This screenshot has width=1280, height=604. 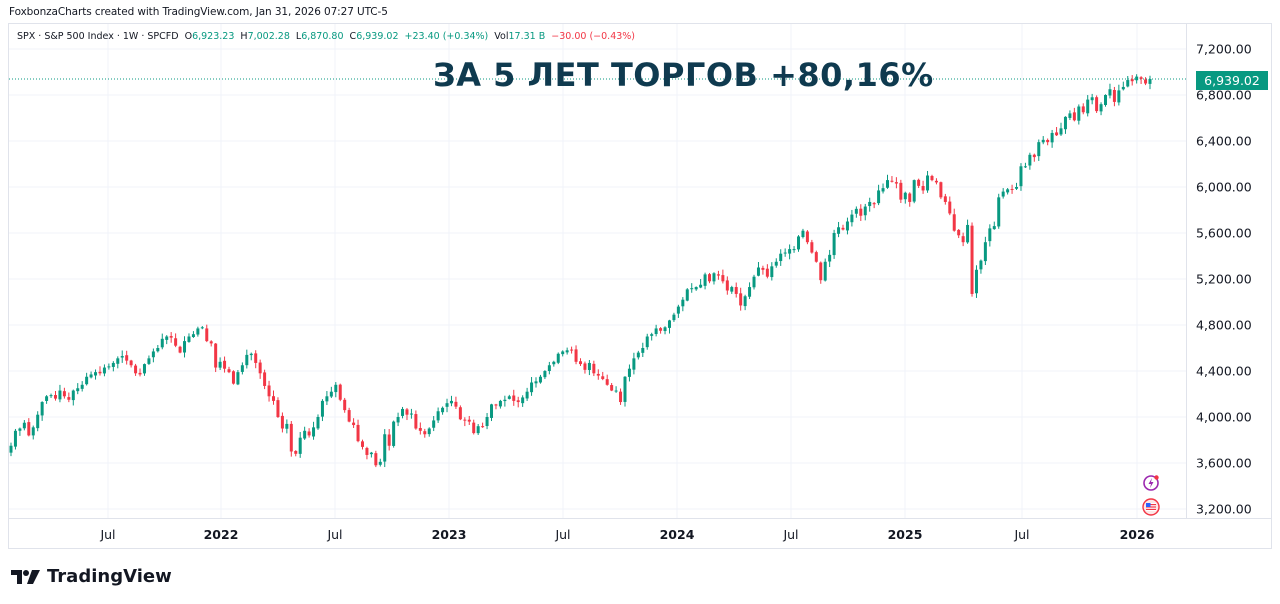 What do you see at coordinates (1151, 483) in the screenshot?
I see `lightning-event-icon` at bounding box center [1151, 483].